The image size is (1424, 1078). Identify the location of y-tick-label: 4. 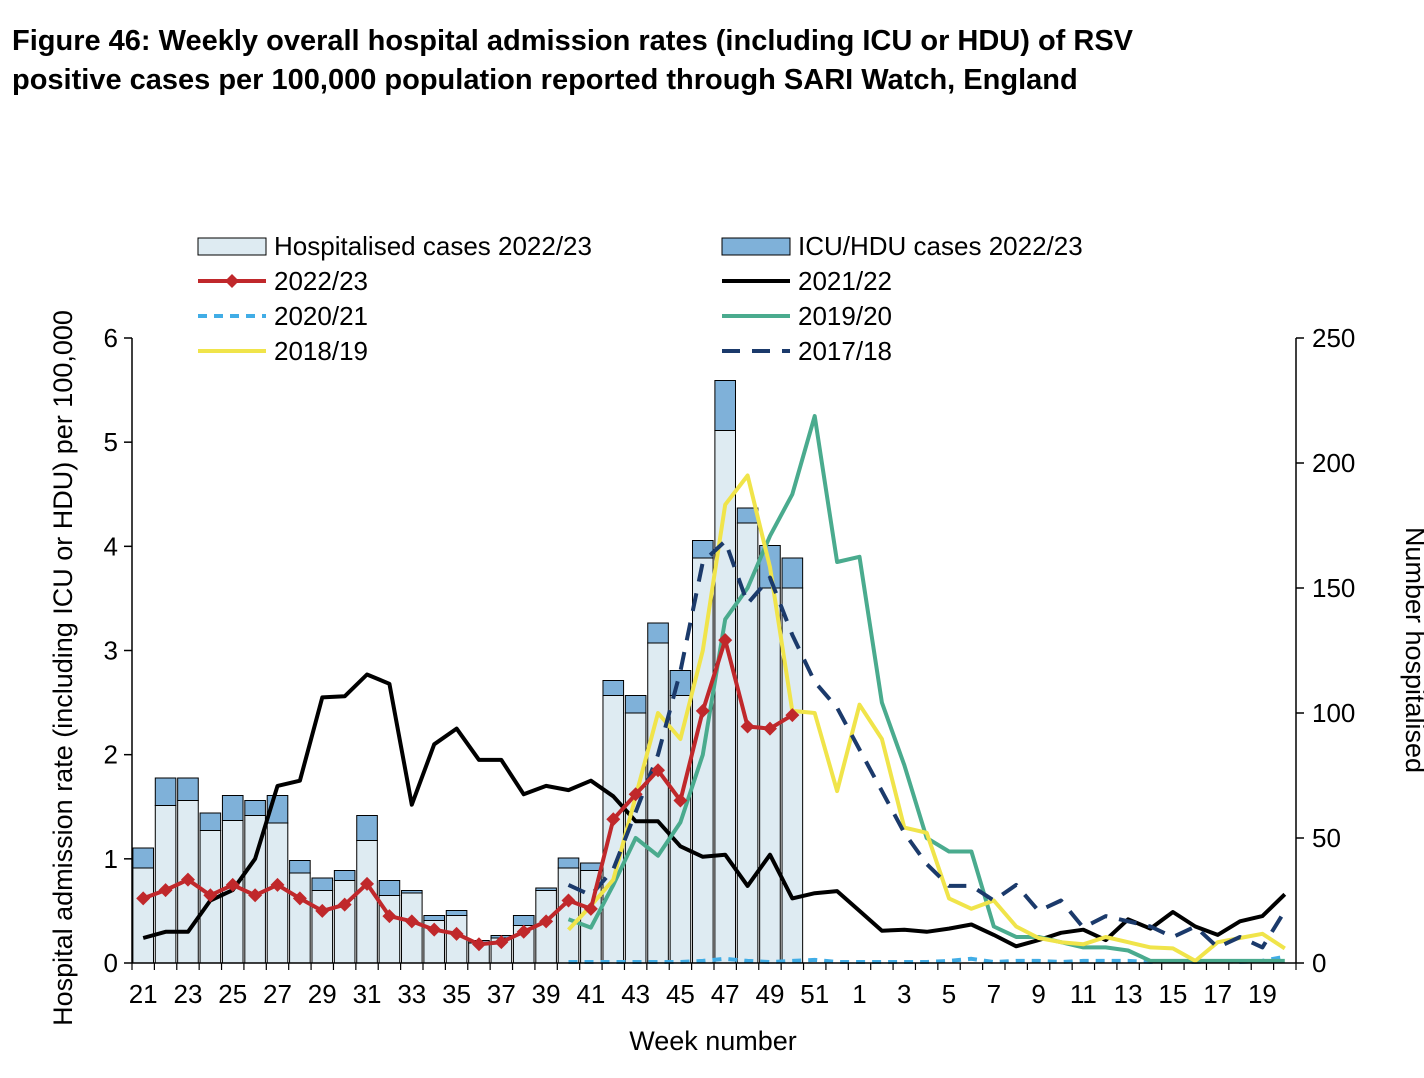
(111, 546).